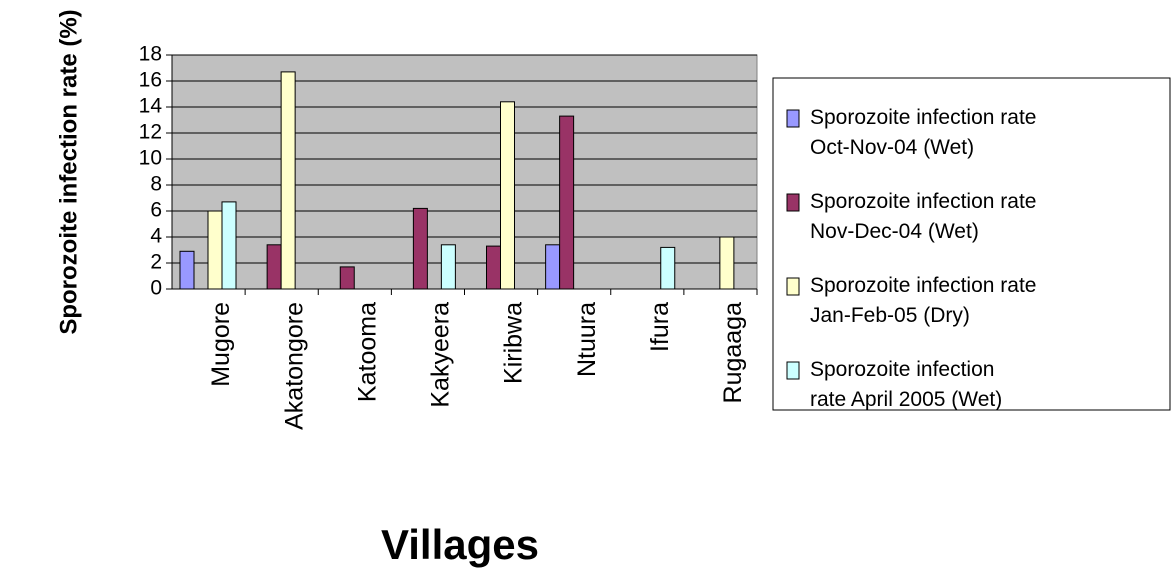 The width and height of the screenshot is (1171, 569). What do you see at coordinates (367, 352) in the screenshot?
I see `x-tick-label: Katooma` at bounding box center [367, 352].